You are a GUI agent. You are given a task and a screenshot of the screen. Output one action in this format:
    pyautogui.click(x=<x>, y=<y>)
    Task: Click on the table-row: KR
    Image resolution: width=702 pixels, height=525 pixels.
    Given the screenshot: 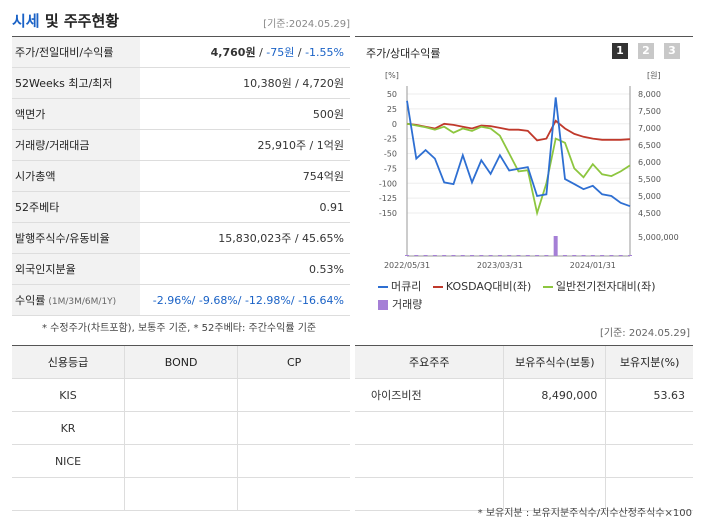 What is the action you would take?
    pyautogui.click(x=181, y=428)
    